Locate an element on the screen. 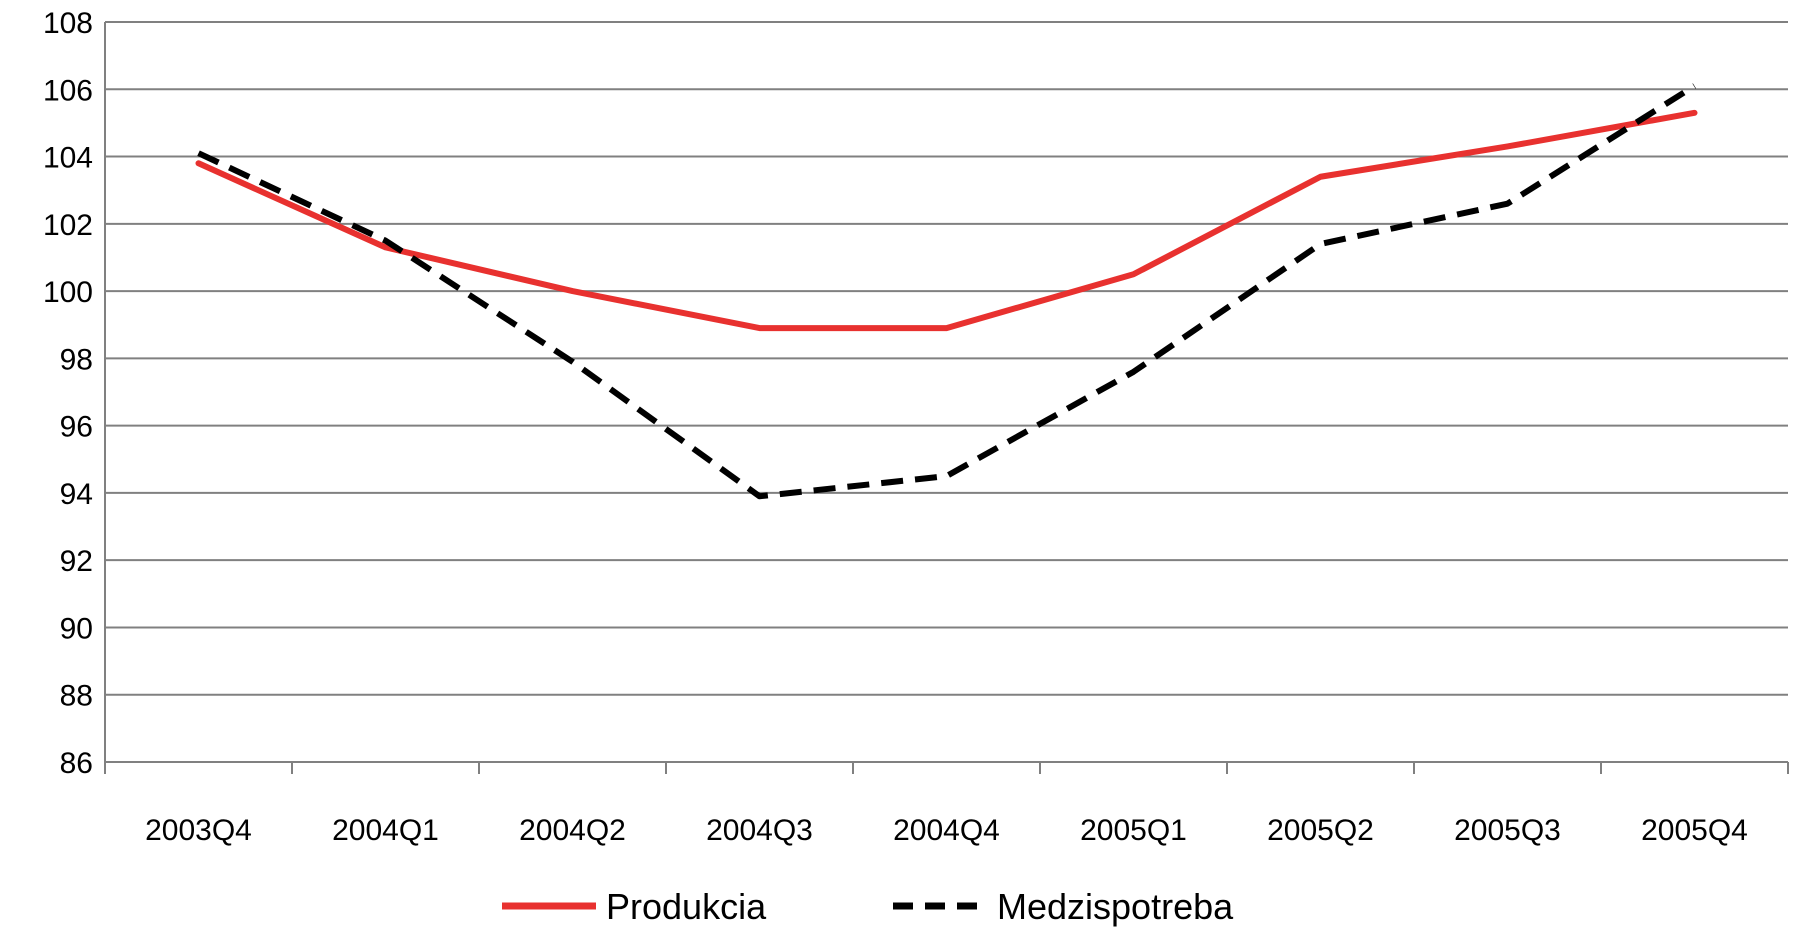 The width and height of the screenshot is (1794, 933). legend-label: Produkcia is located at coordinates (686, 906).